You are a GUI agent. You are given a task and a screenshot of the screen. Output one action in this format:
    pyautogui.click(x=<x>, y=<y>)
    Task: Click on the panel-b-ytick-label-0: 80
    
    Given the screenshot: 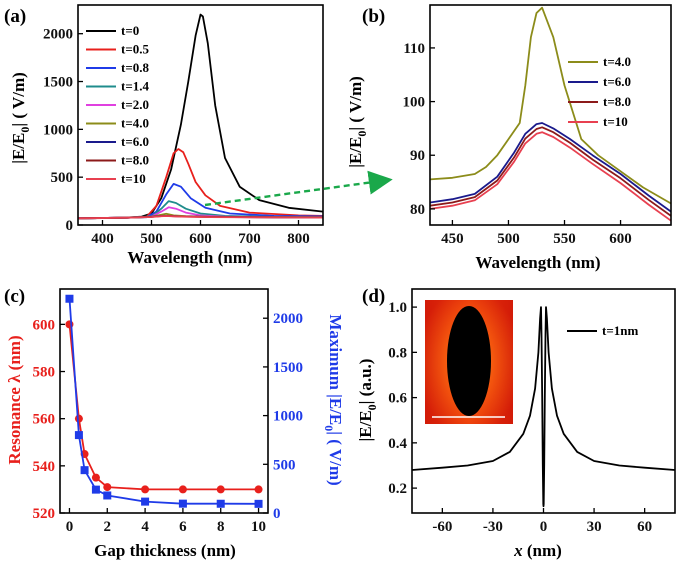 What is the action you would take?
    pyautogui.click(x=417, y=210)
    